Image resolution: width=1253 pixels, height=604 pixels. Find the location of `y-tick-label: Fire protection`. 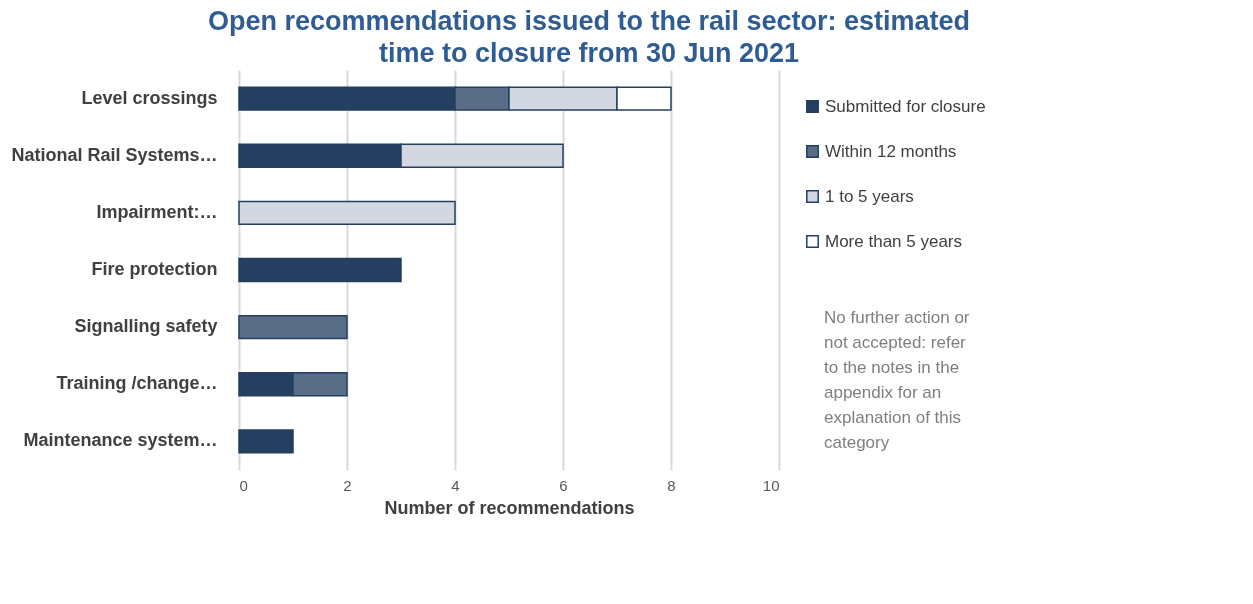

y-tick-label: Fire protection is located at coordinates (154, 269).